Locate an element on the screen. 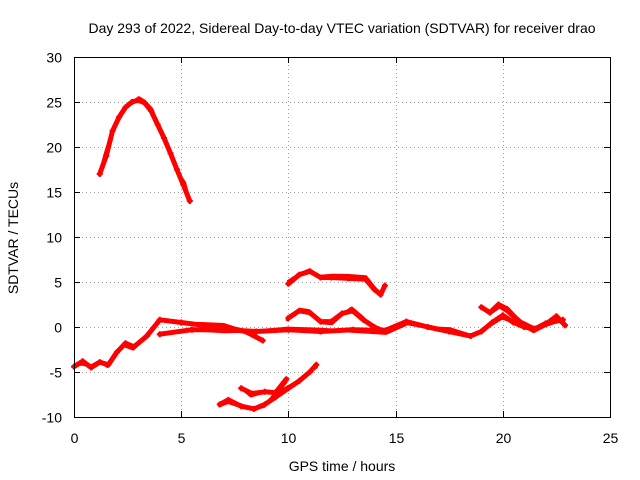 The height and width of the screenshot is (480, 640). x-tick-label: 0 is located at coordinates (75, 438).